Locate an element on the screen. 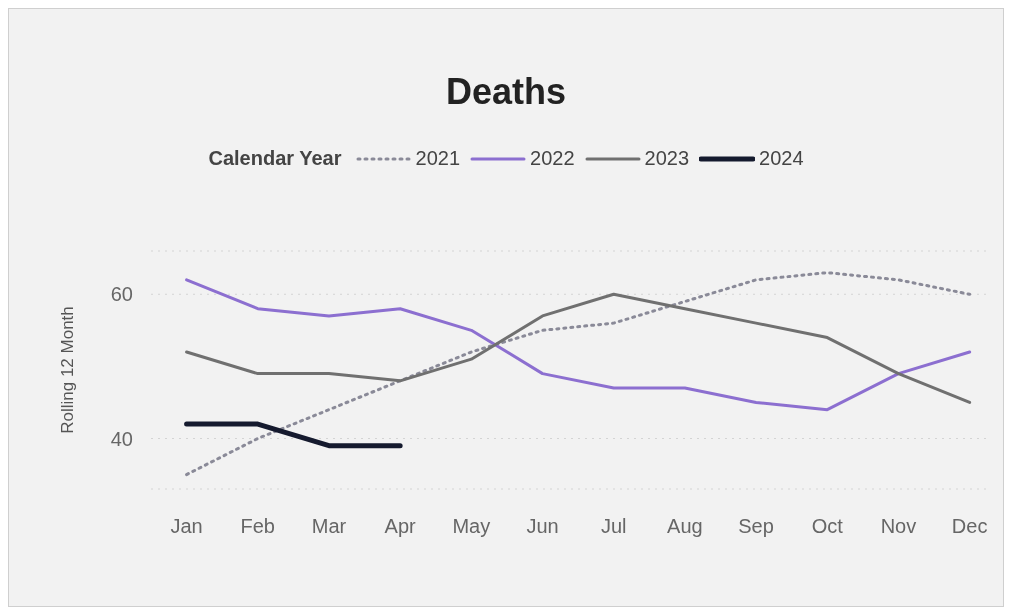 This screenshot has width=1012, height=615. x-tick-label: Apr is located at coordinates (400, 526).